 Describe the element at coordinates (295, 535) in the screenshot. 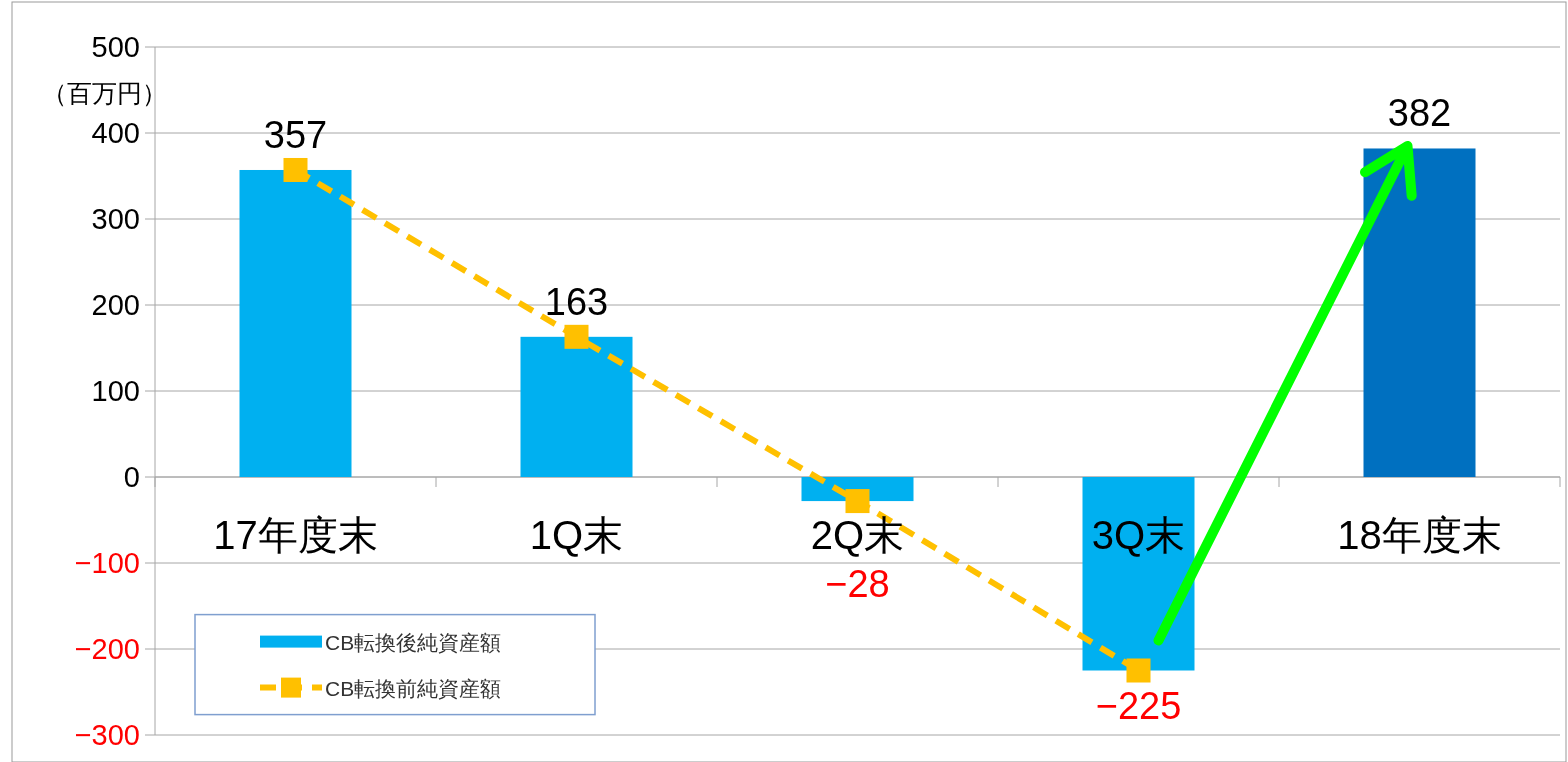

I see `x-tick-label: 17年度末` at that location.